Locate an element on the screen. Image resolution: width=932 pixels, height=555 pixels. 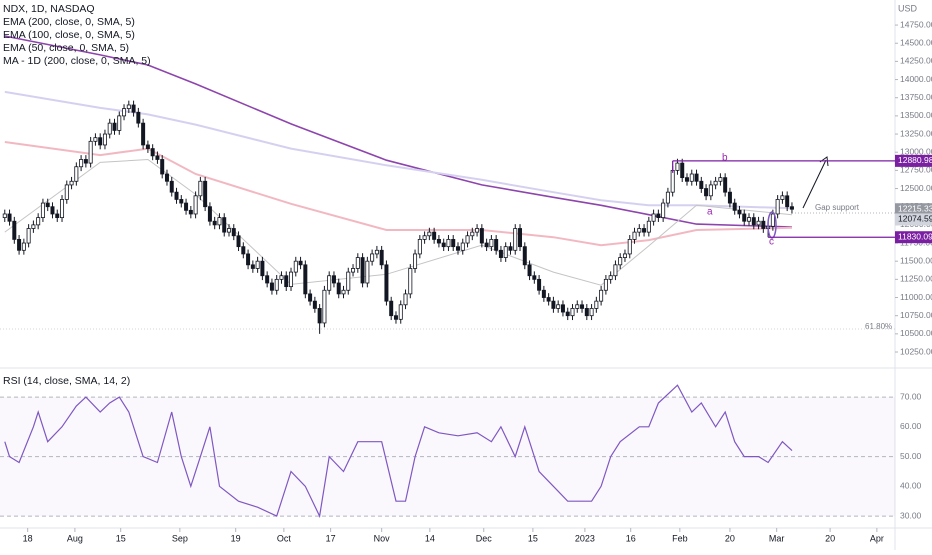
price-tag-label: 12074.59 is located at coordinates (915, 219).